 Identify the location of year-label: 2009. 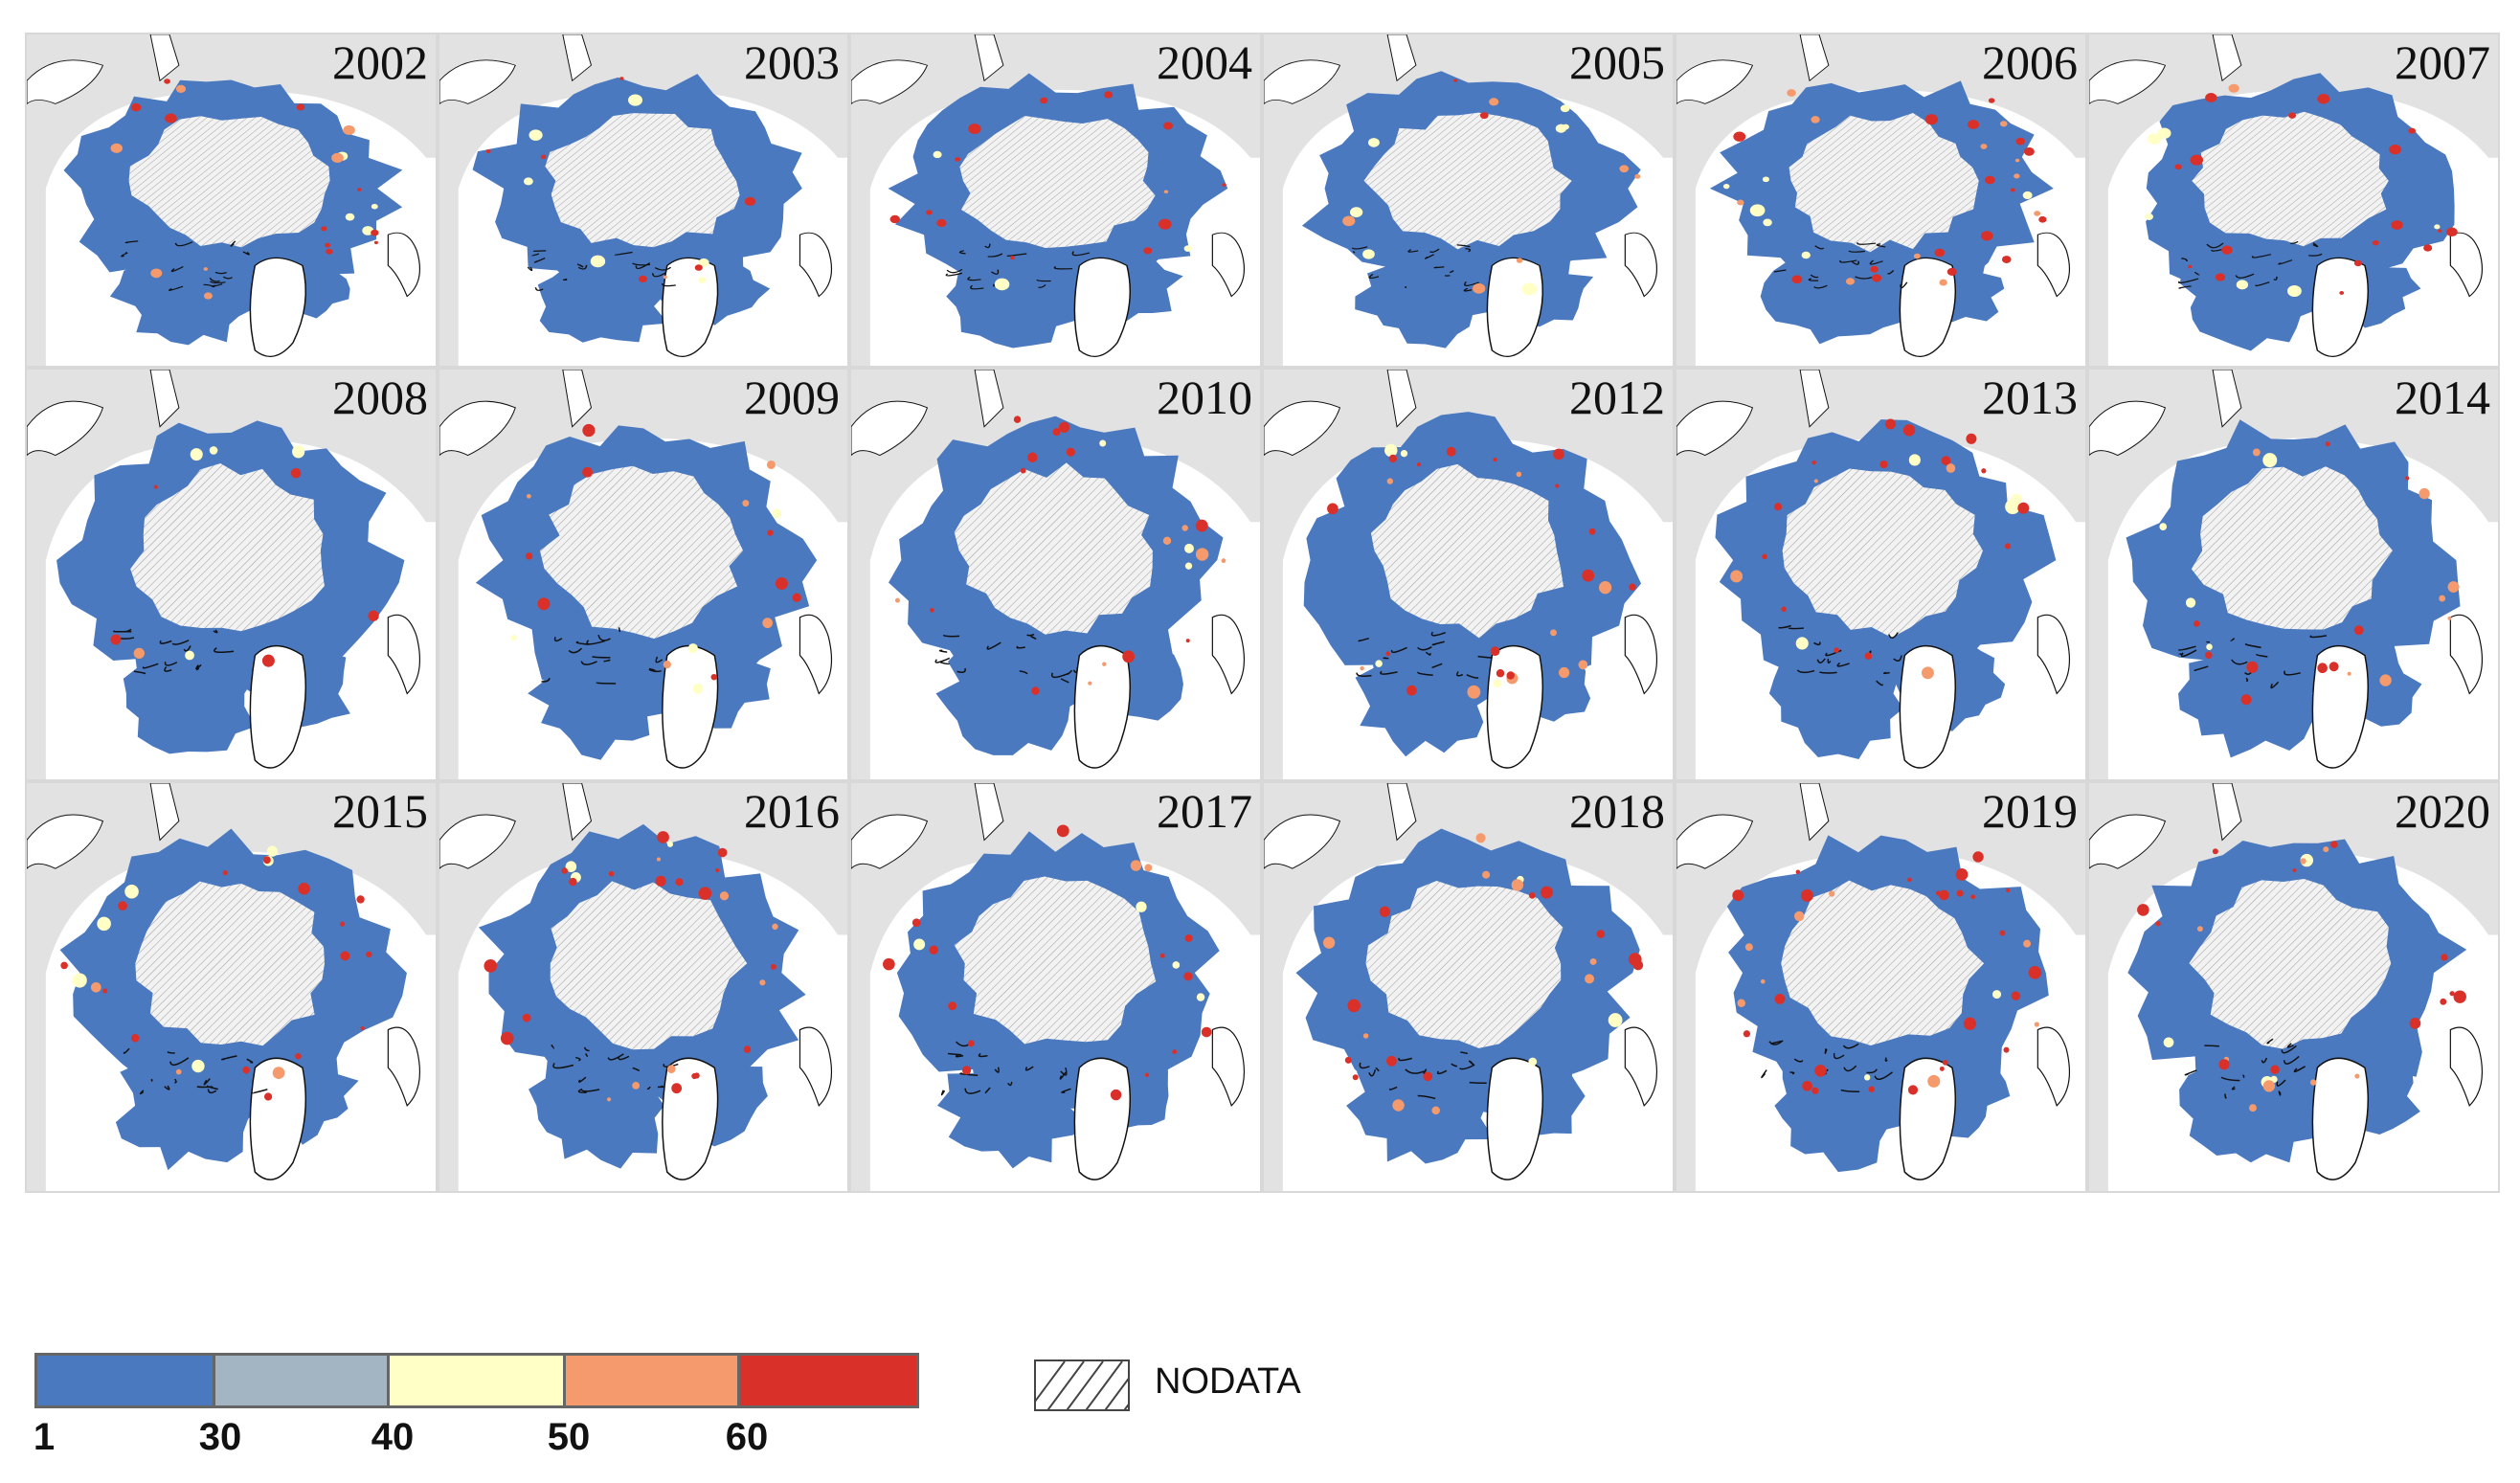
(792, 397).